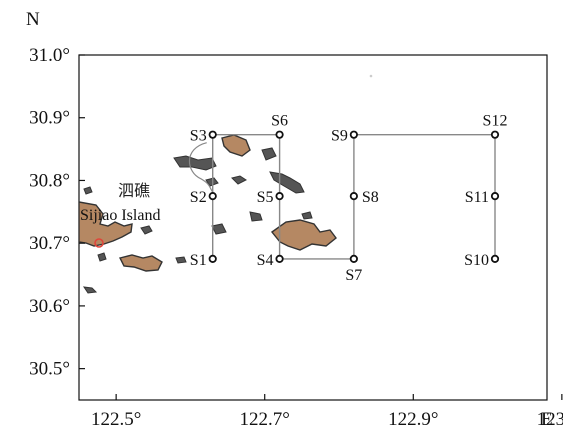 This screenshot has width=563, height=439. What do you see at coordinates (212, 258) in the screenshot?
I see `station-marker-s1` at bounding box center [212, 258].